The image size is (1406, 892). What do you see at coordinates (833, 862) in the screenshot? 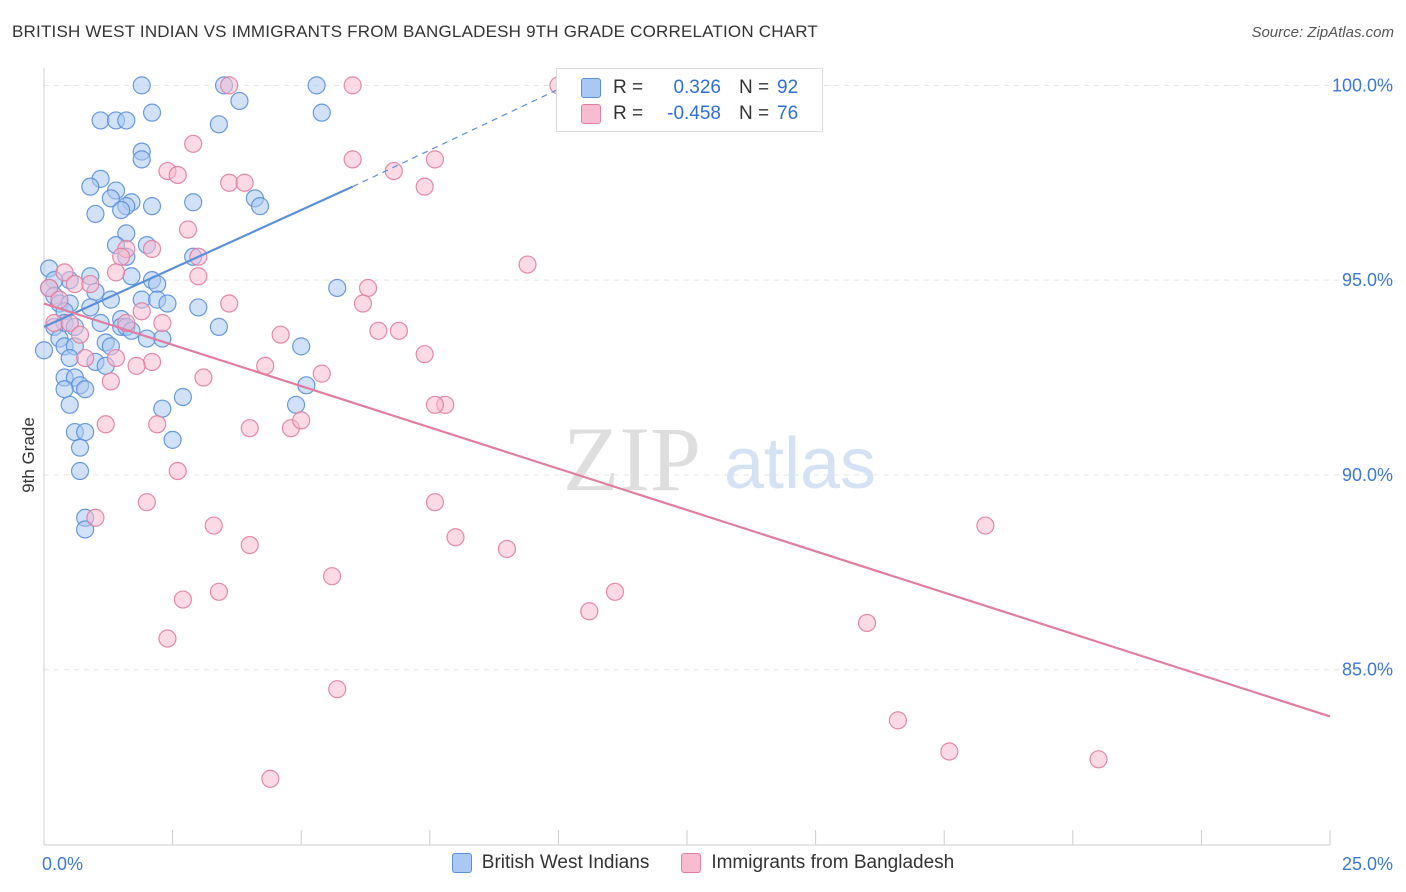
I see `legend-label: Immigrants from Bangladesh` at bounding box center [833, 862].